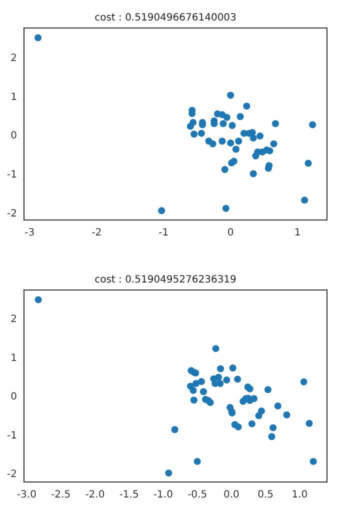 Image resolution: width=345 pixels, height=524 pixels. What do you see at coordinates (61, 495) in the screenshot?
I see `x-tick-label: -2.5` at bounding box center [61, 495].